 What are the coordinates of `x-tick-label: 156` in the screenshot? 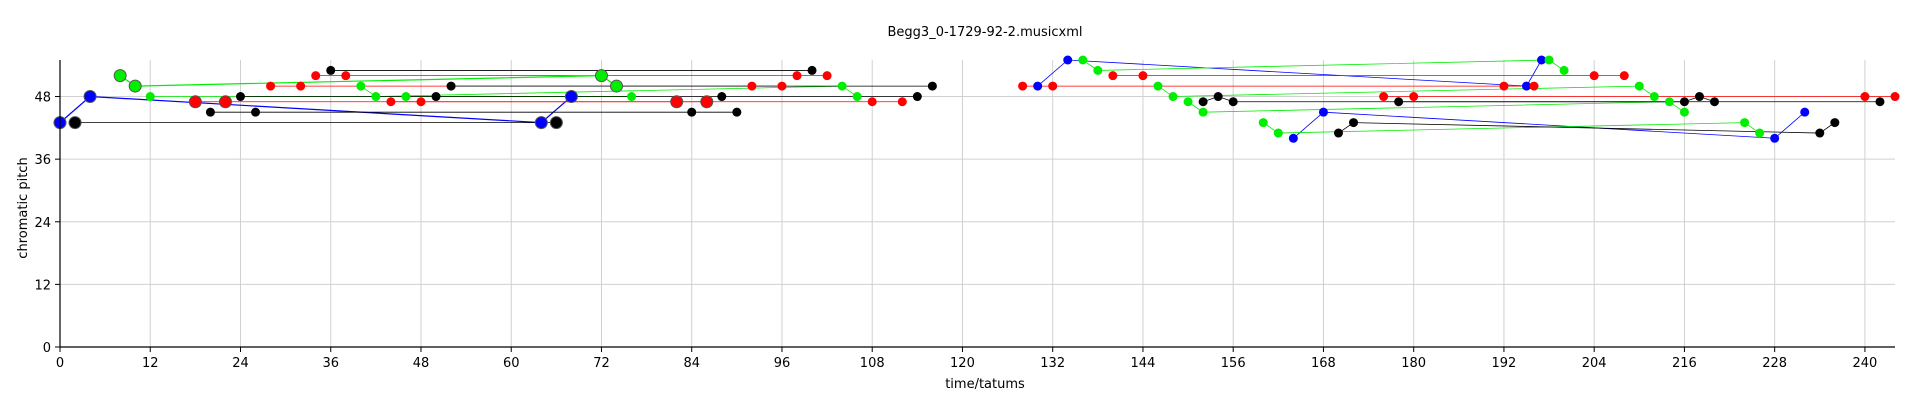 It's located at (1233, 363).